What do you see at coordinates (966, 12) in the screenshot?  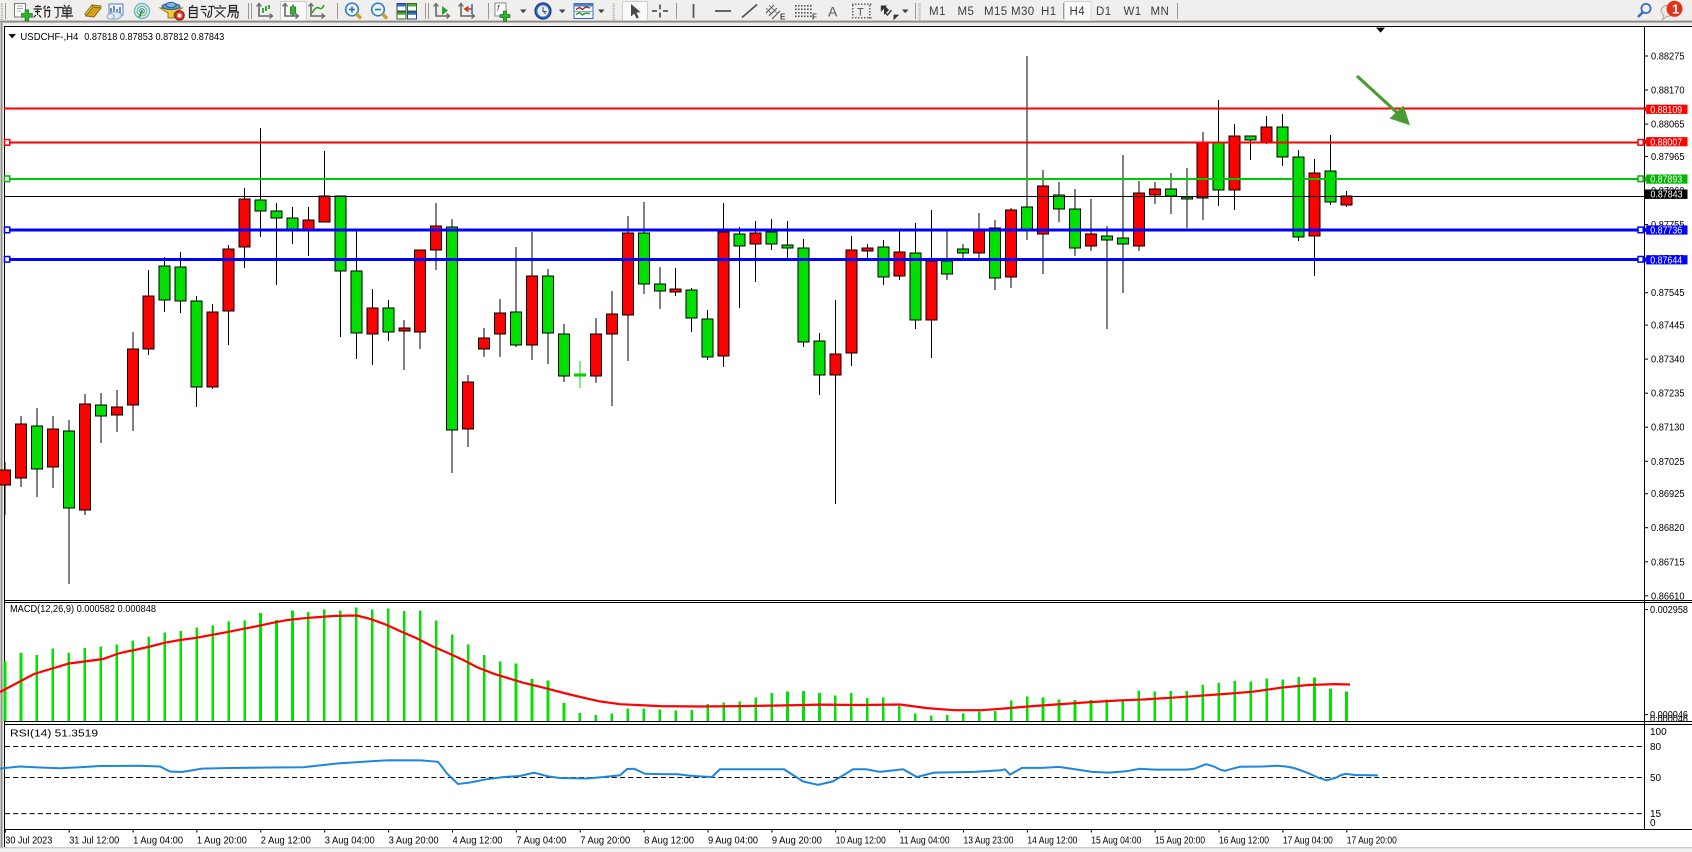 I see `svg-text: M5` at bounding box center [966, 12].